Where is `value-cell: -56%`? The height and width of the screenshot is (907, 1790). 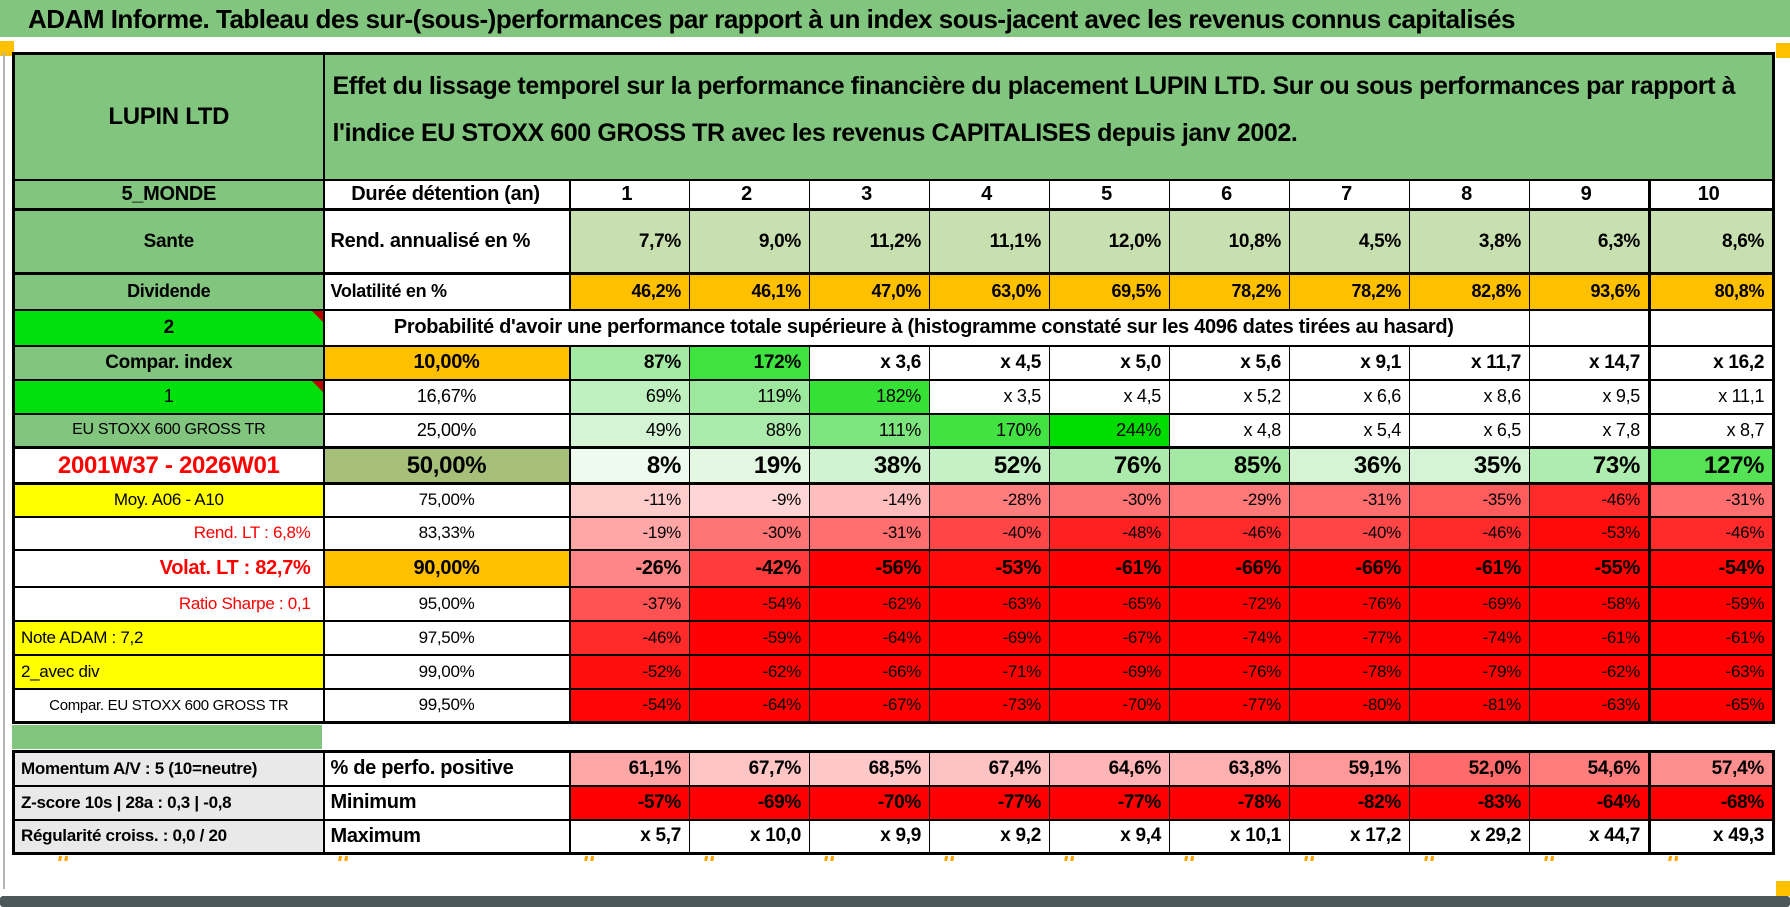 value-cell: -56% is located at coordinates (869, 567).